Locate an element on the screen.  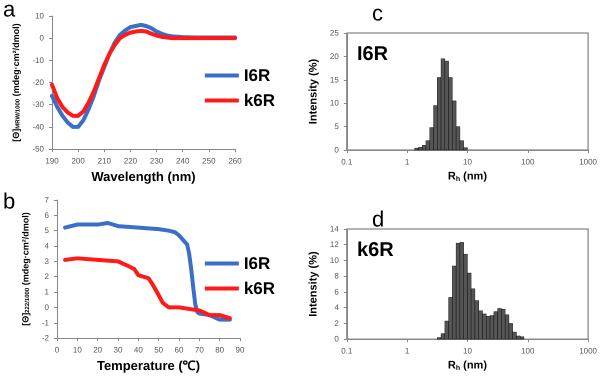
x-tick-label: 230 is located at coordinates (157, 161).